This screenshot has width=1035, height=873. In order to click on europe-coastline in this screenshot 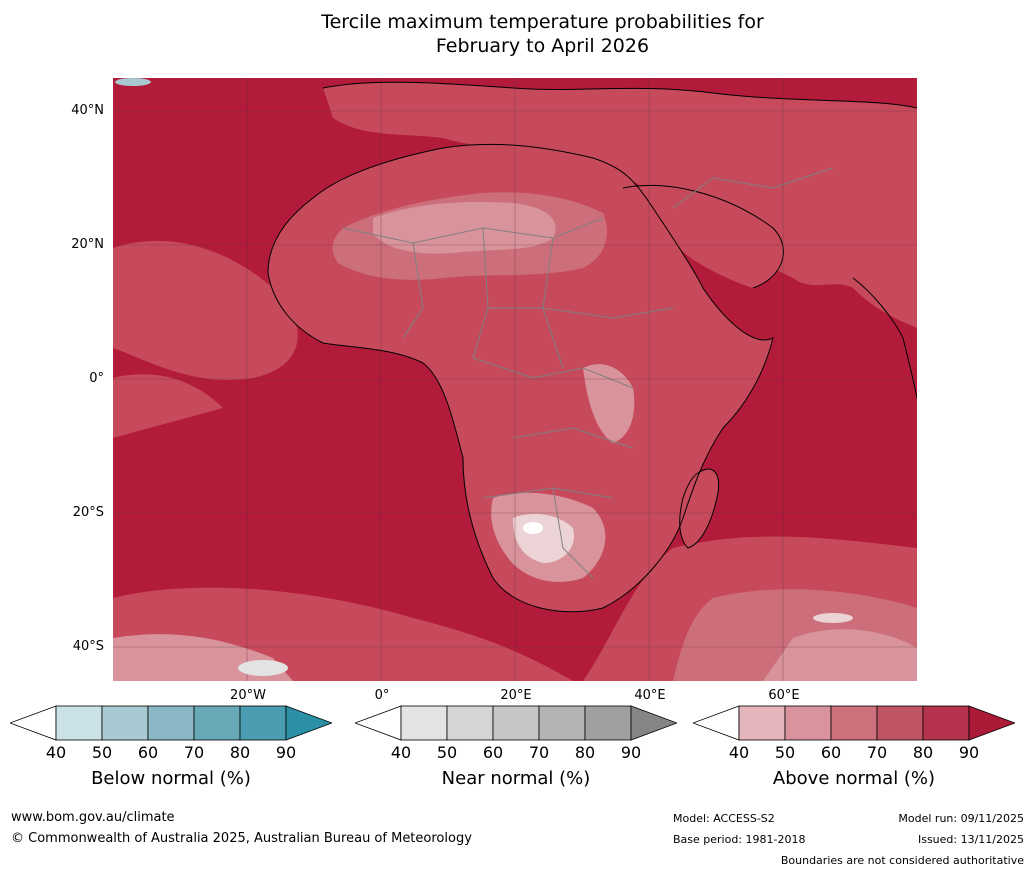, I will do `click(619, 95)`.